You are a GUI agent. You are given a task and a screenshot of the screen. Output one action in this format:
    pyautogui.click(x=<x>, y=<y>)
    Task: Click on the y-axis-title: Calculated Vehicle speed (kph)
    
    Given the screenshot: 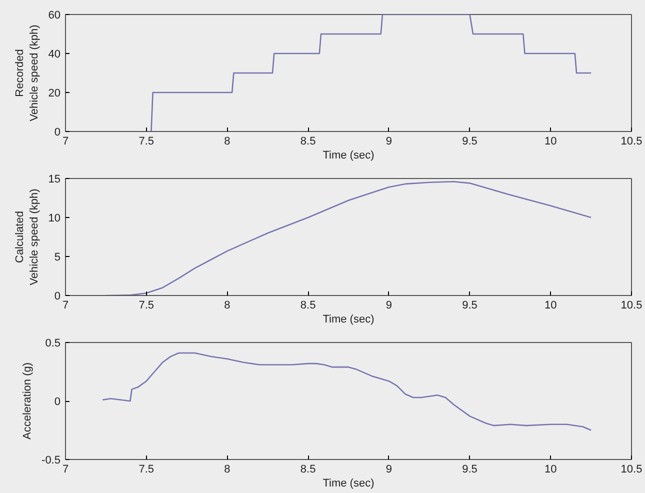 What is the action you would take?
    pyautogui.click(x=27, y=237)
    